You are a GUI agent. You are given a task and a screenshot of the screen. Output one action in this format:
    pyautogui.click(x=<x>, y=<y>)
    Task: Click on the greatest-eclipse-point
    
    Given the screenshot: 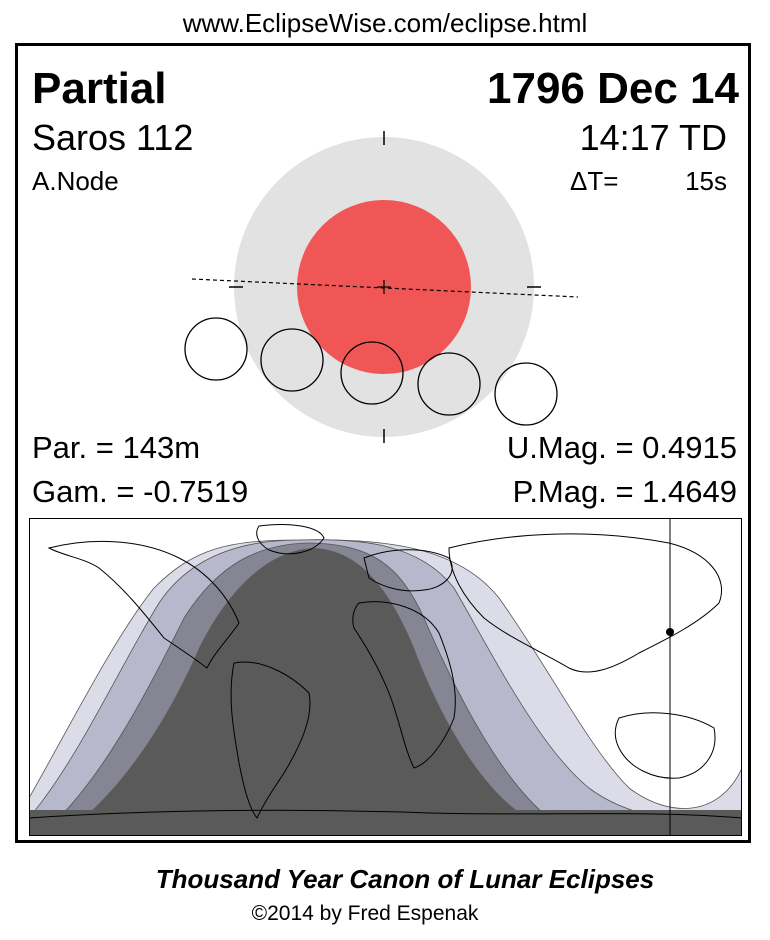 What is the action you would take?
    pyautogui.click(x=670, y=632)
    